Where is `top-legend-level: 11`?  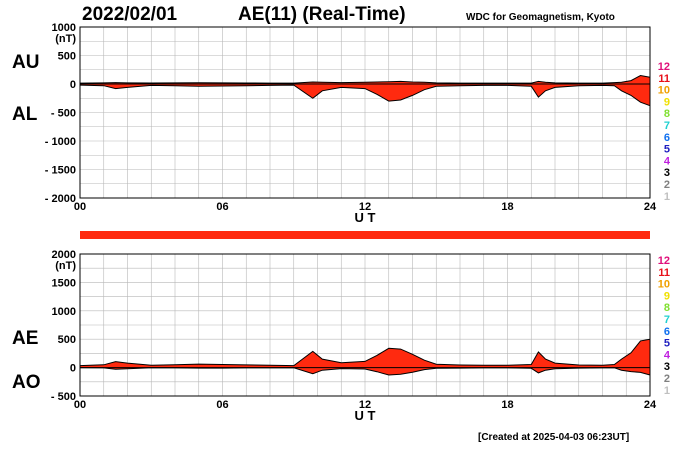 top-legend-level: 11 is located at coordinates (664, 79).